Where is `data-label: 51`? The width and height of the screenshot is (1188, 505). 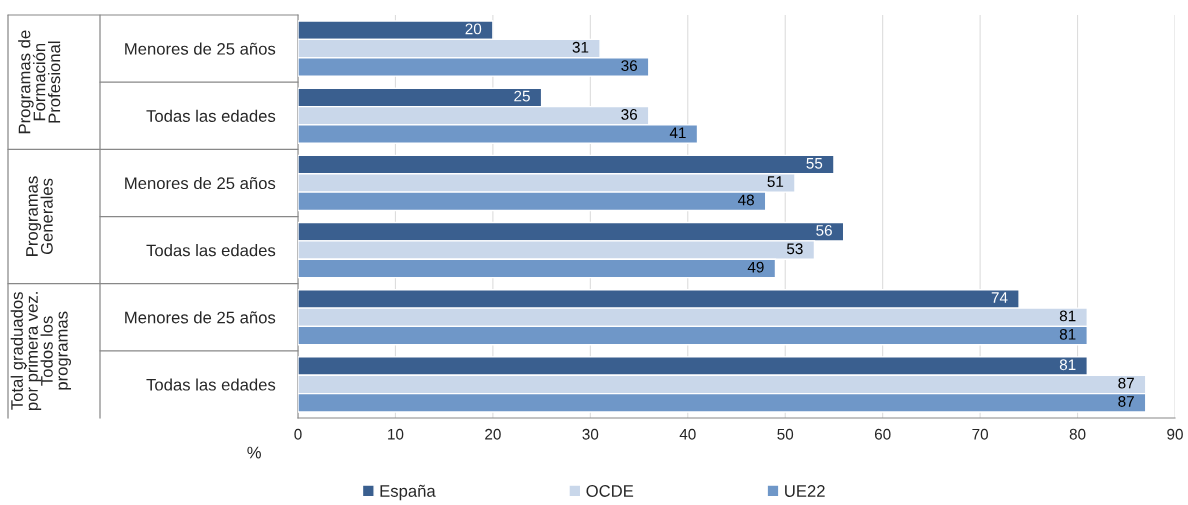 data-label: 51 is located at coordinates (775, 182).